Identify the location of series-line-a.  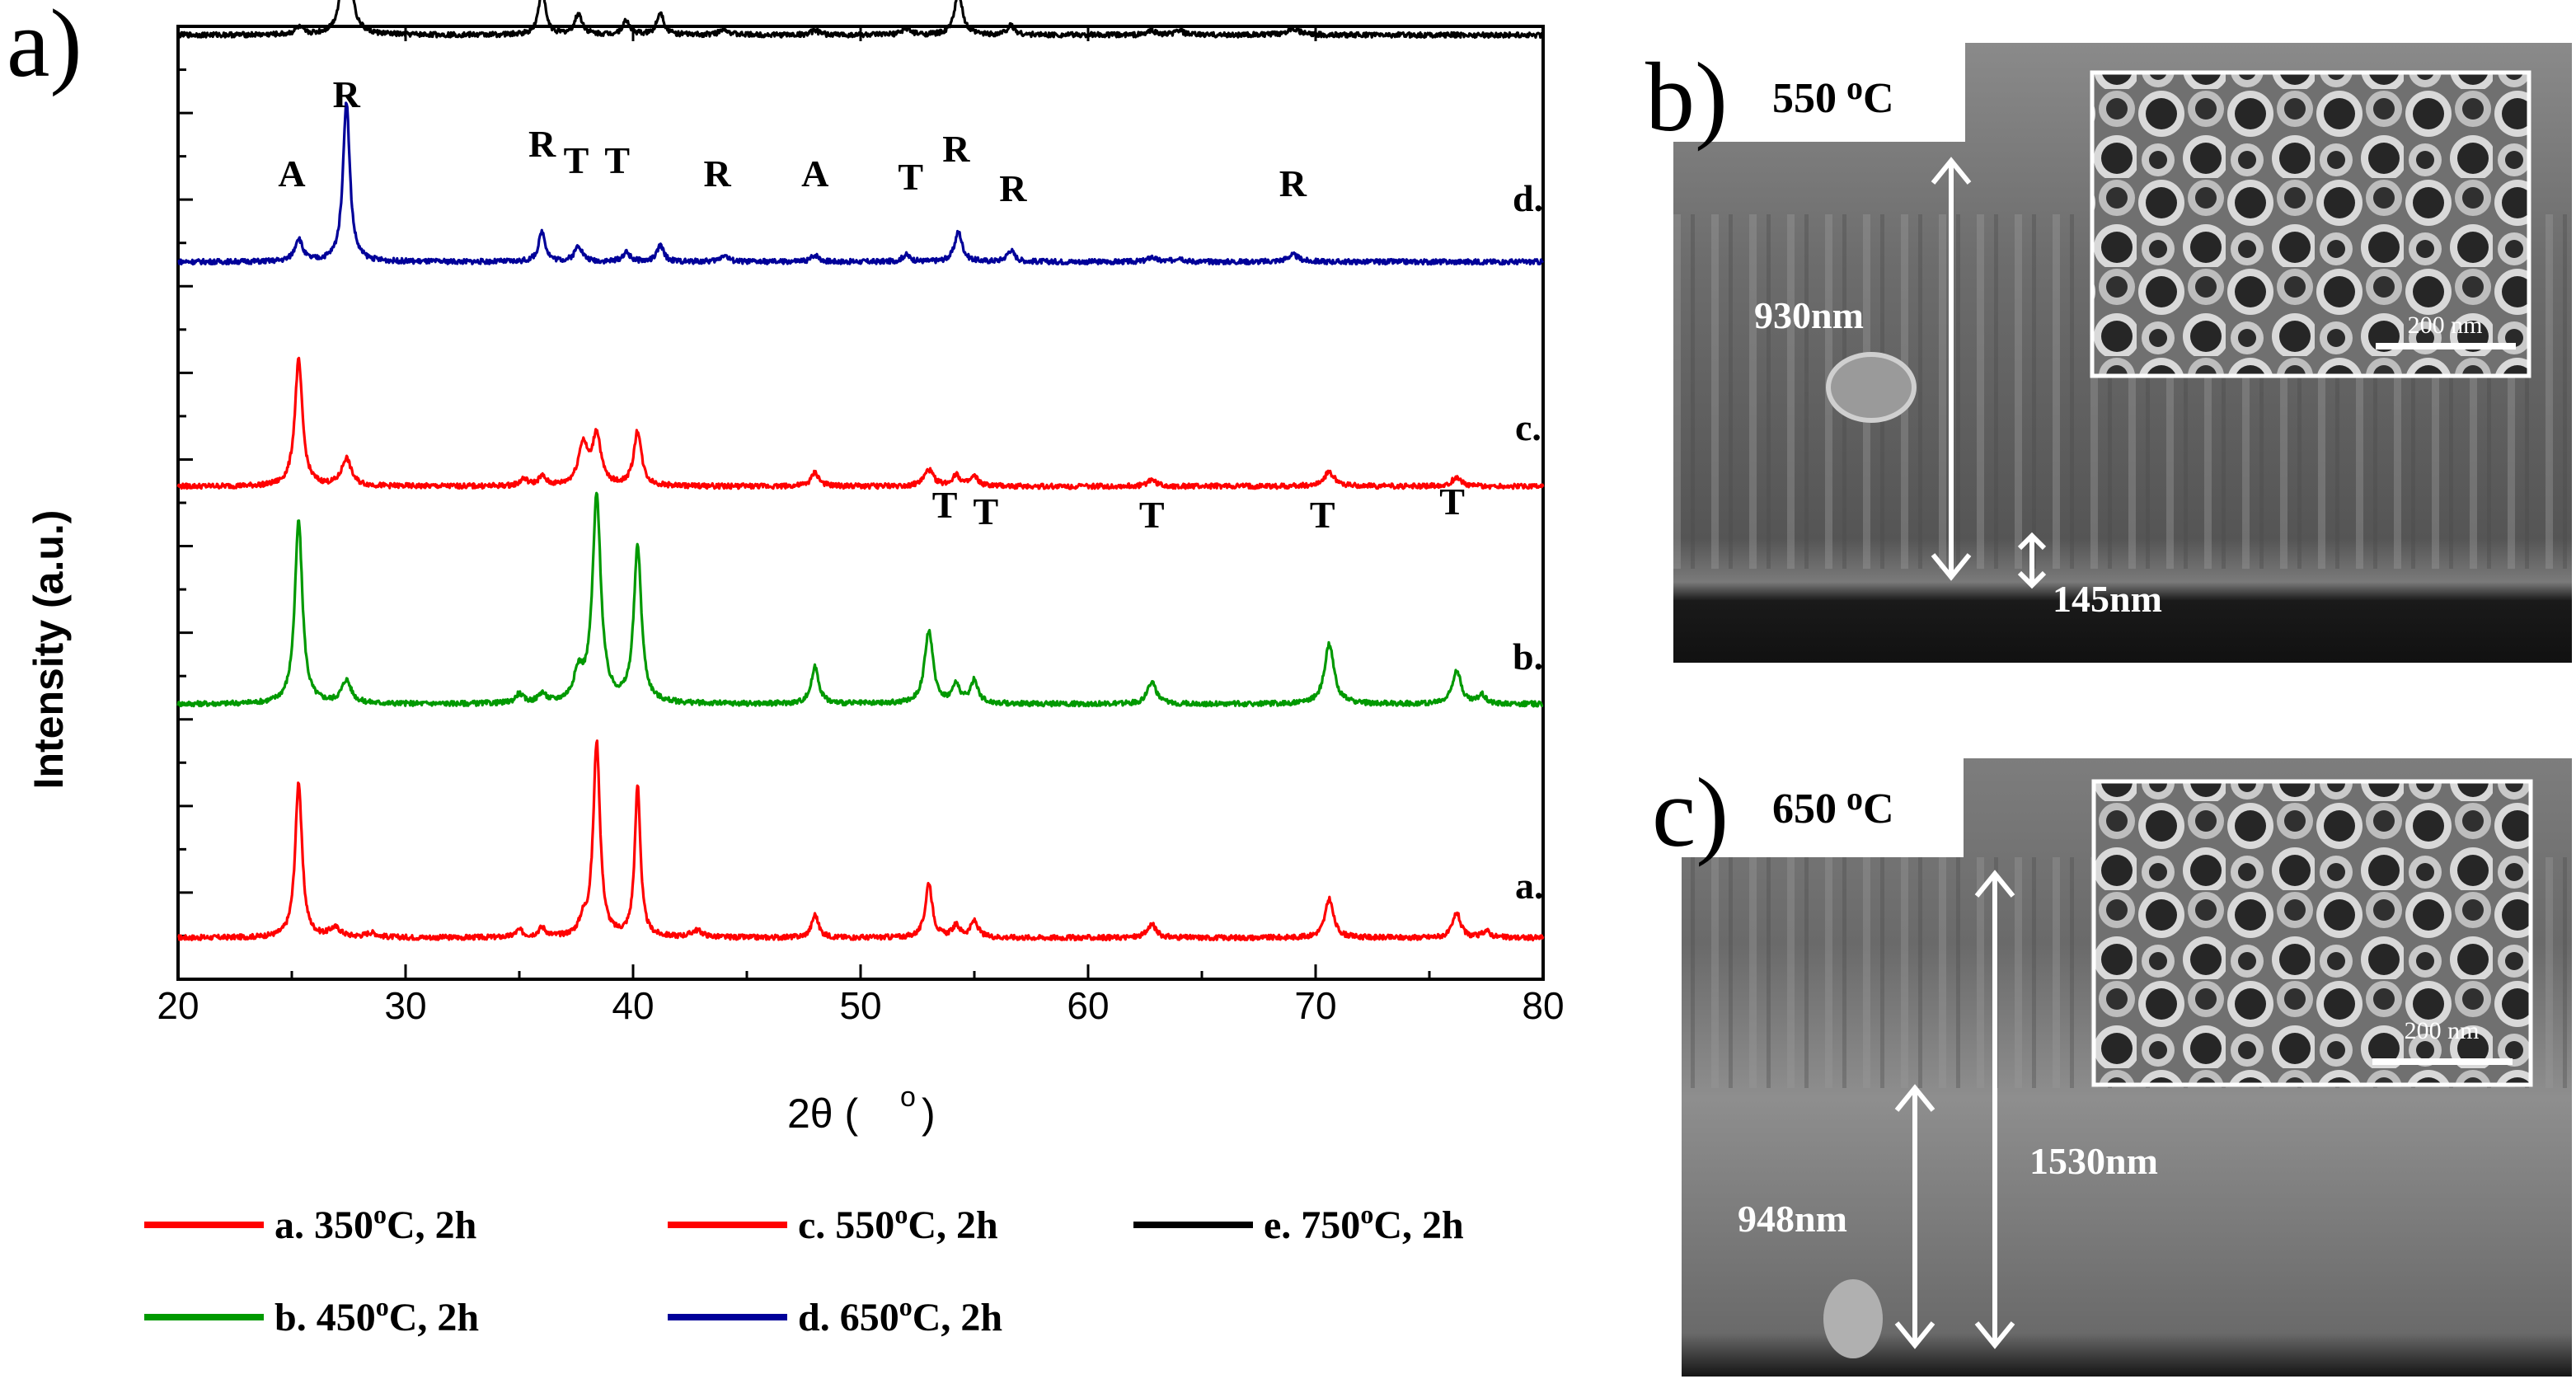
(861, 841).